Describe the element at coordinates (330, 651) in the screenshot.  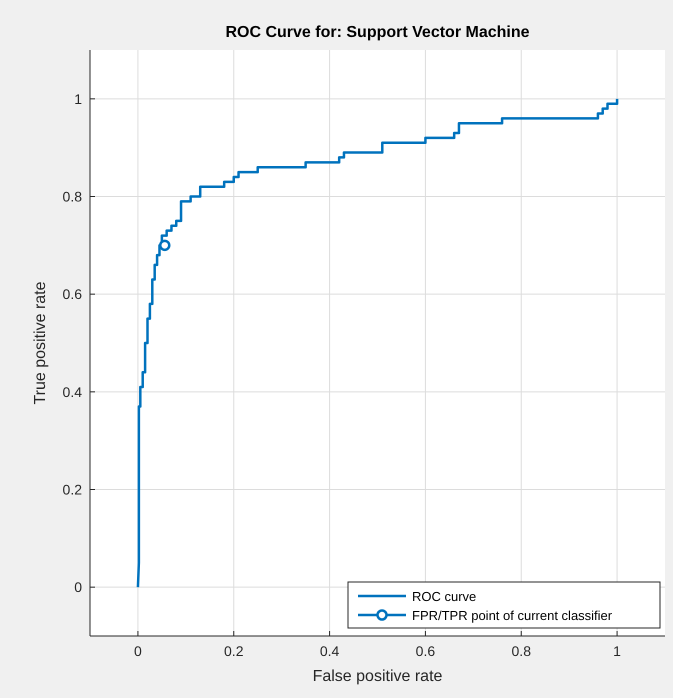
I see `x-tick-label: 0.4` at that location.